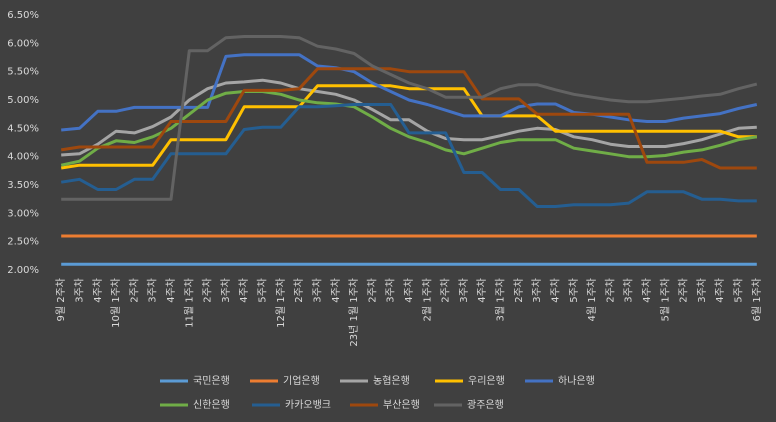 This screenshot has width=776, height=422. Describe the element at coordinates (757, 300) in the screenshot. I see `x-tick-label: 6월 1주차` at that location.